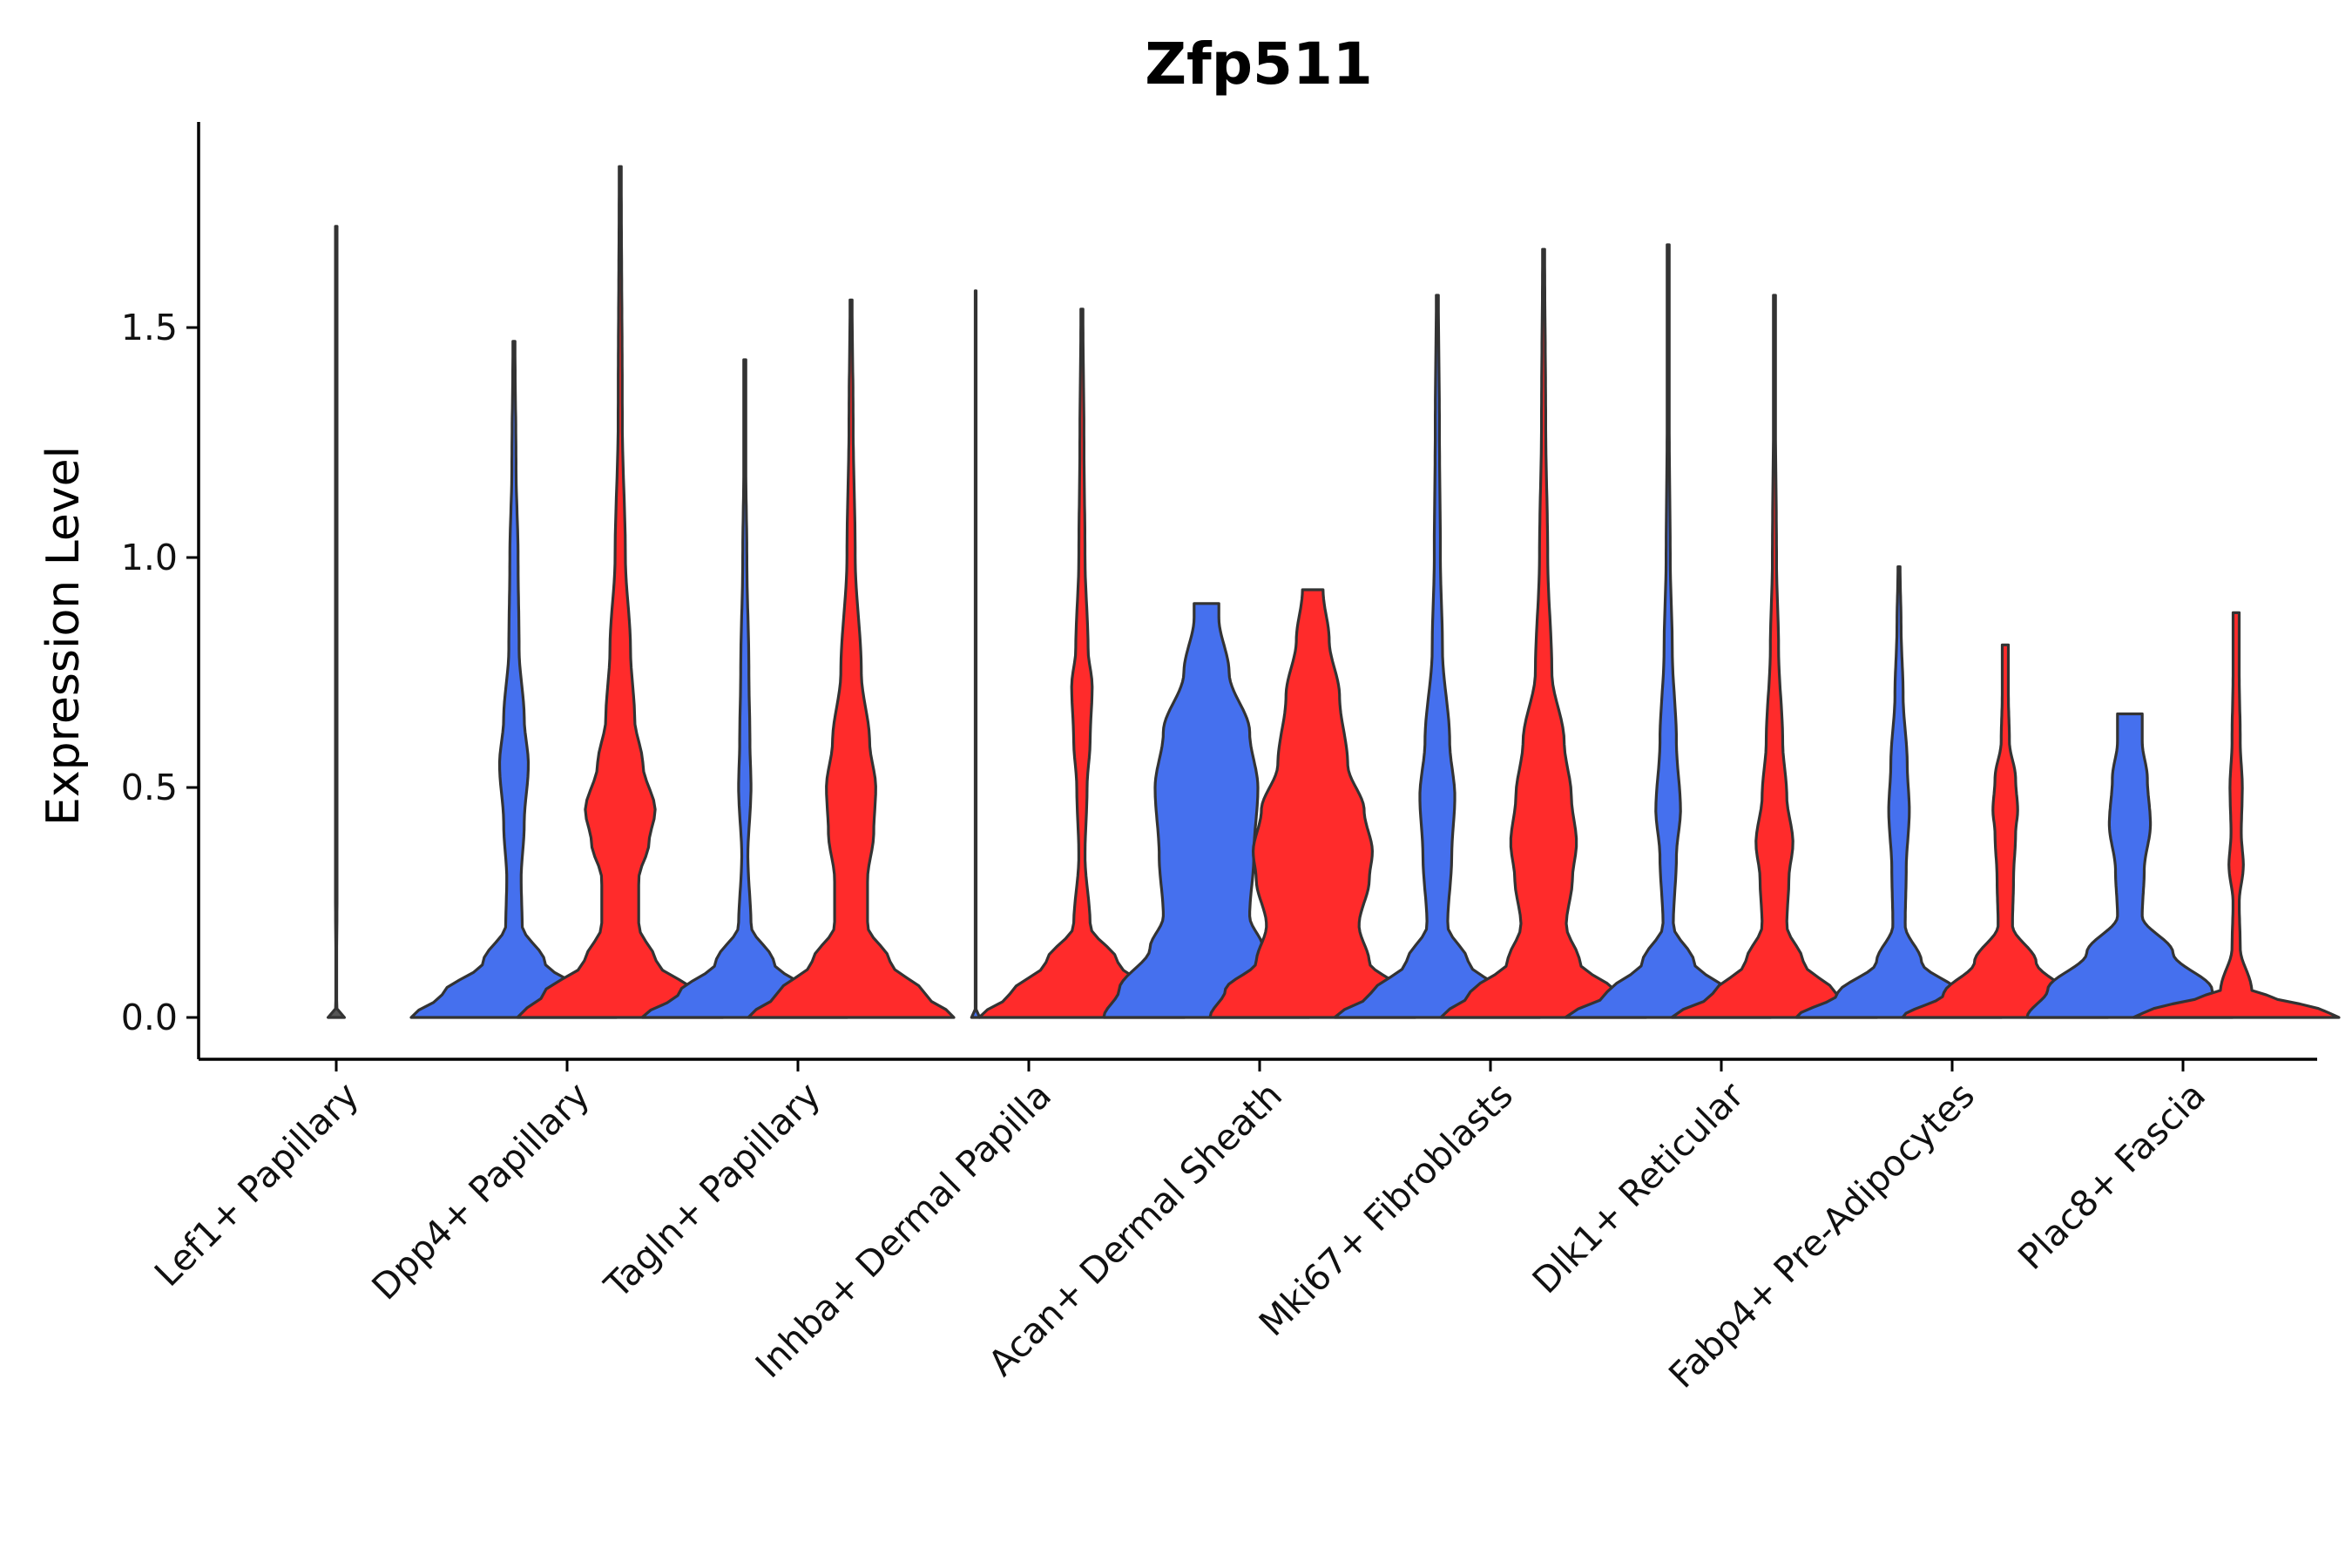 Image resolution: width=2352 pixels, height=1568 pixels. Describe the element at coordinates (1259, 64) in the screenshot. I see `chart-title: Zfp511` at that location.